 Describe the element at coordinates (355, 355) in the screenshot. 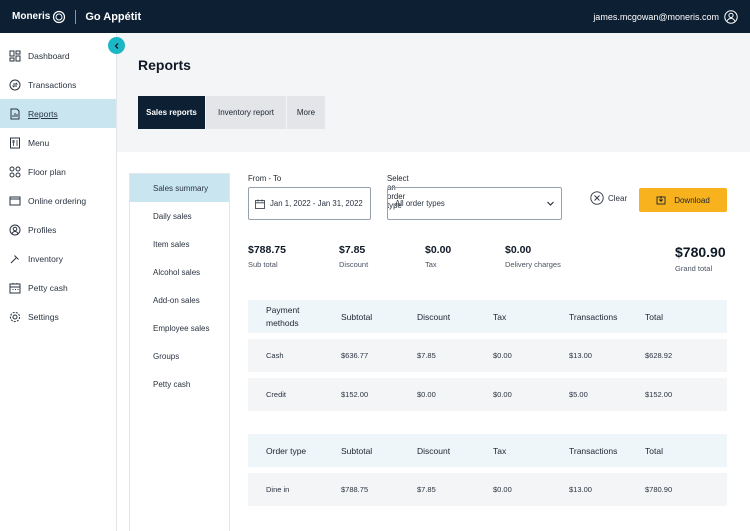

I see `table-cell: $636.77` at that location.